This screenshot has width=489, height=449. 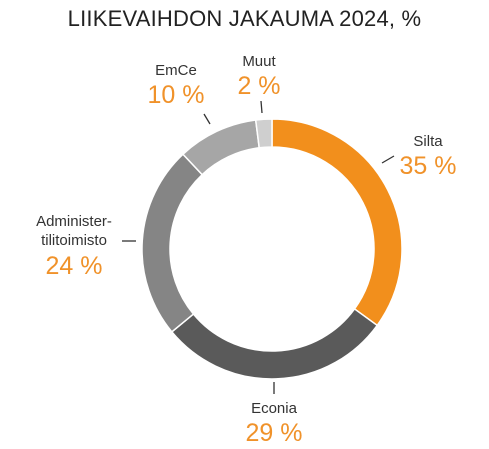 What do you see at coordinates (337, 222) in the screenshot?
I see `donut-slice-silta` at bounding box center [337, 222].